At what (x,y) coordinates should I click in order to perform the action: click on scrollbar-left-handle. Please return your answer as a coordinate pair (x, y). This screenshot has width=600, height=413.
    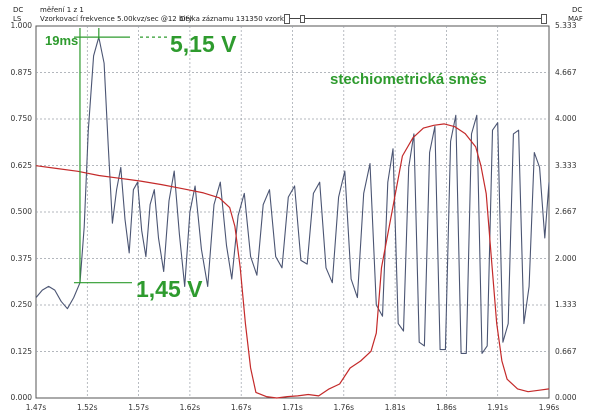
    Looking at the image, I should click on (287, 19).